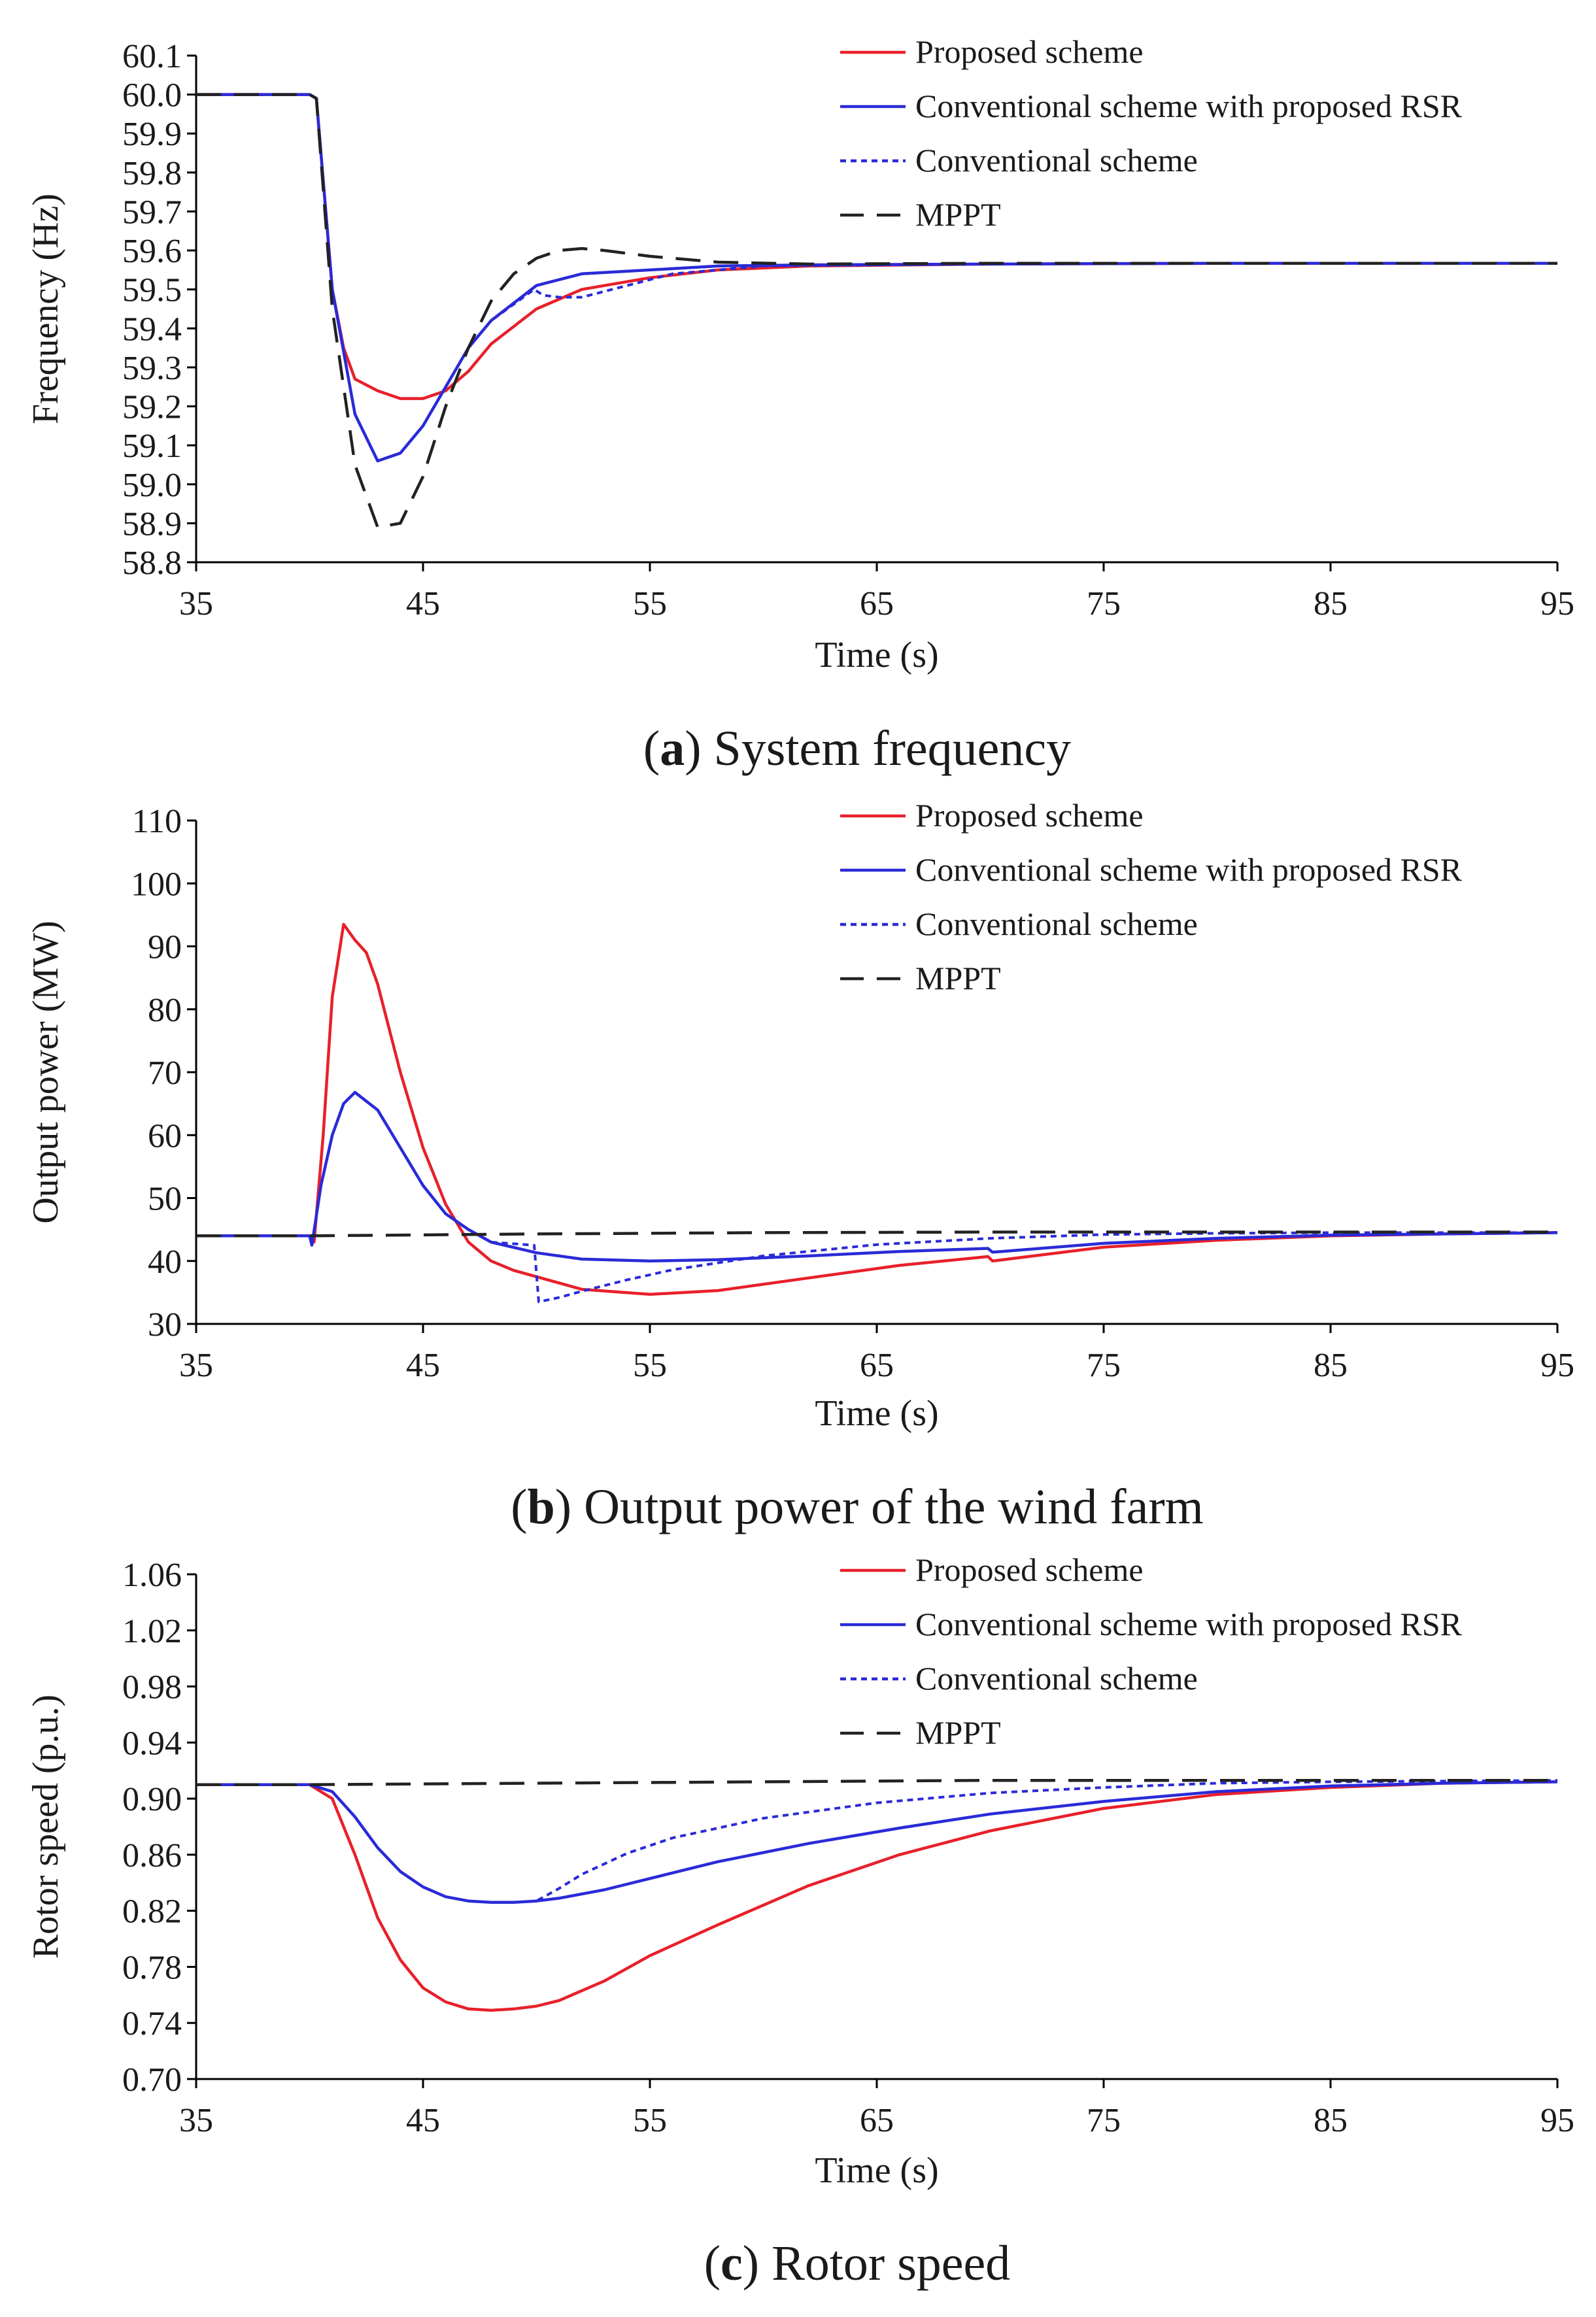 This screenshot has height=2317, width=1596. I want to click on panel-caption: (c) Rotor speed, so click(857, 2263).